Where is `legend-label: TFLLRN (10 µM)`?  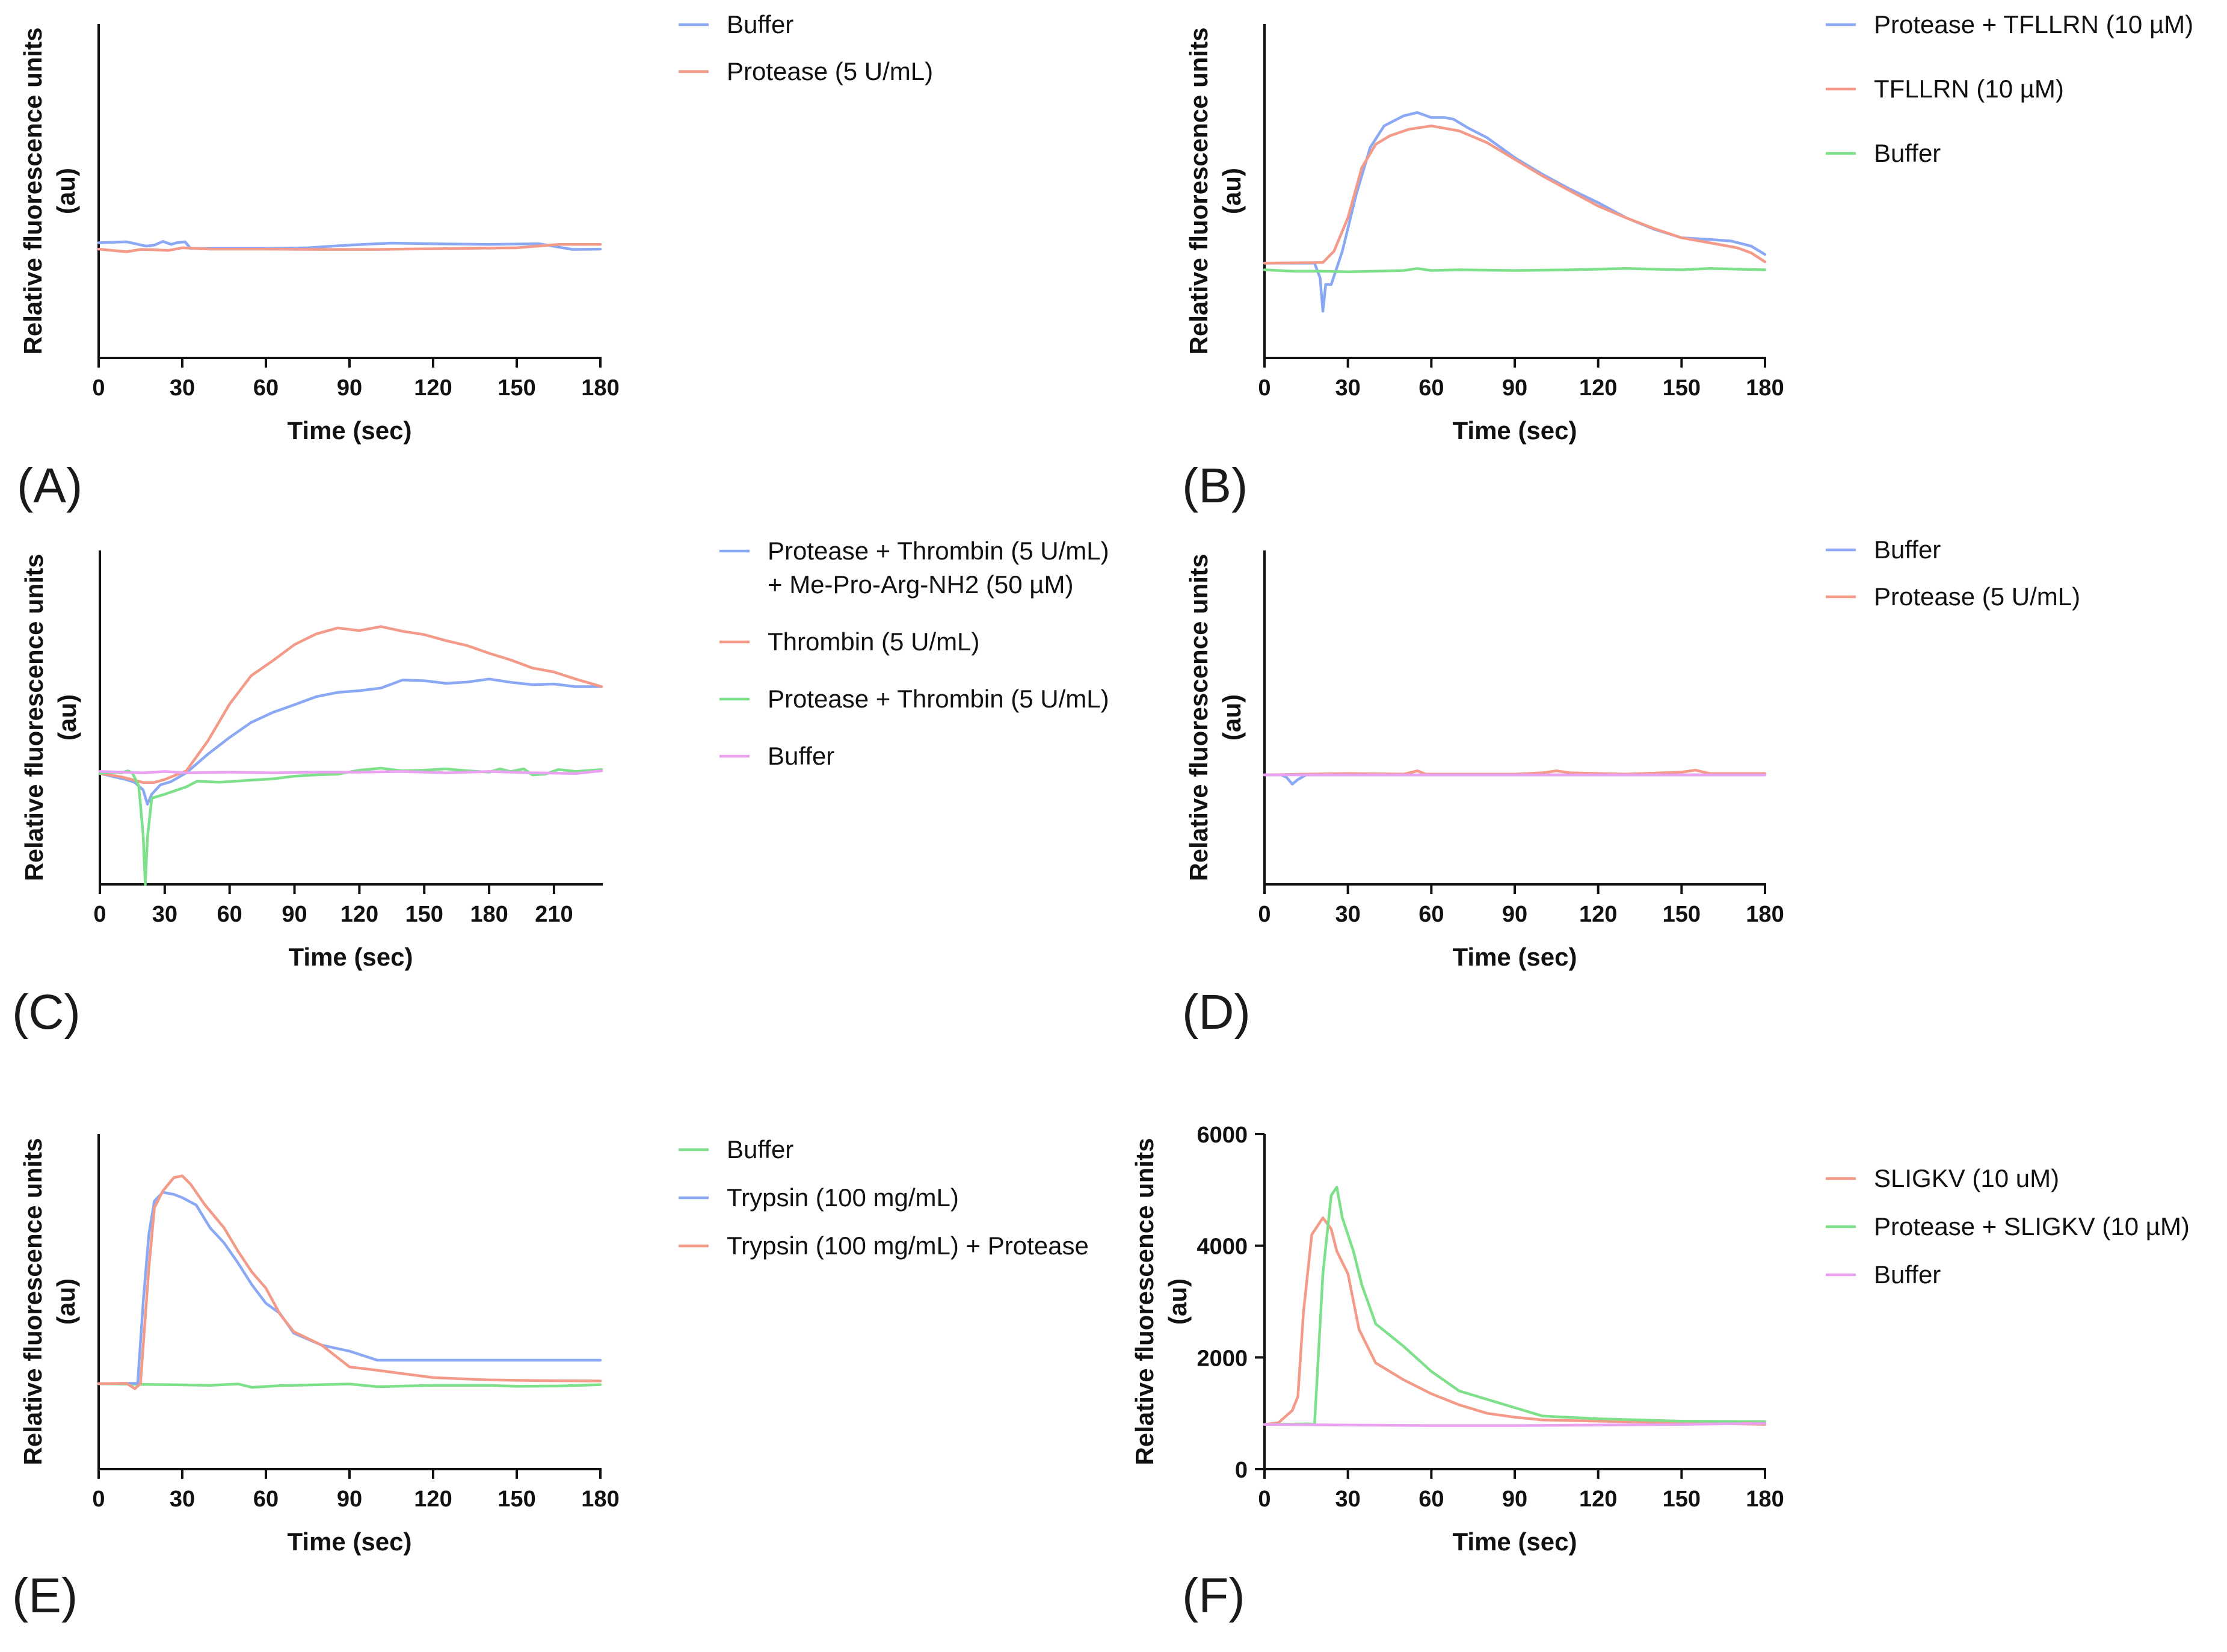 legend-label: TFLLRN (10 µM) is located at coordinates (1969, 89).